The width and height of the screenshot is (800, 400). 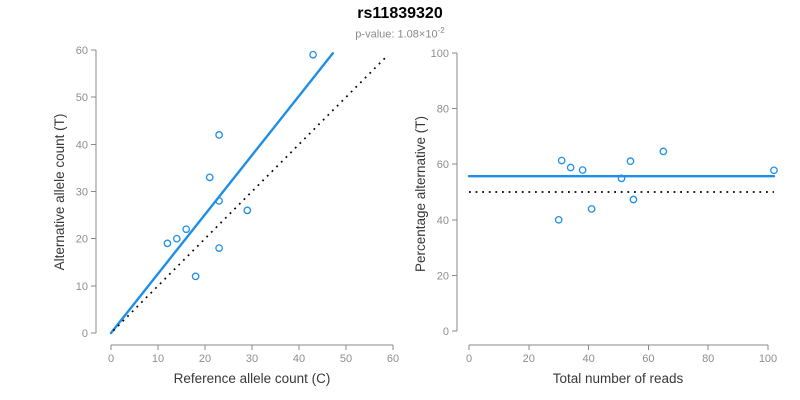 I want to click on y-tick-label: 10, so click(x=82, y=287).